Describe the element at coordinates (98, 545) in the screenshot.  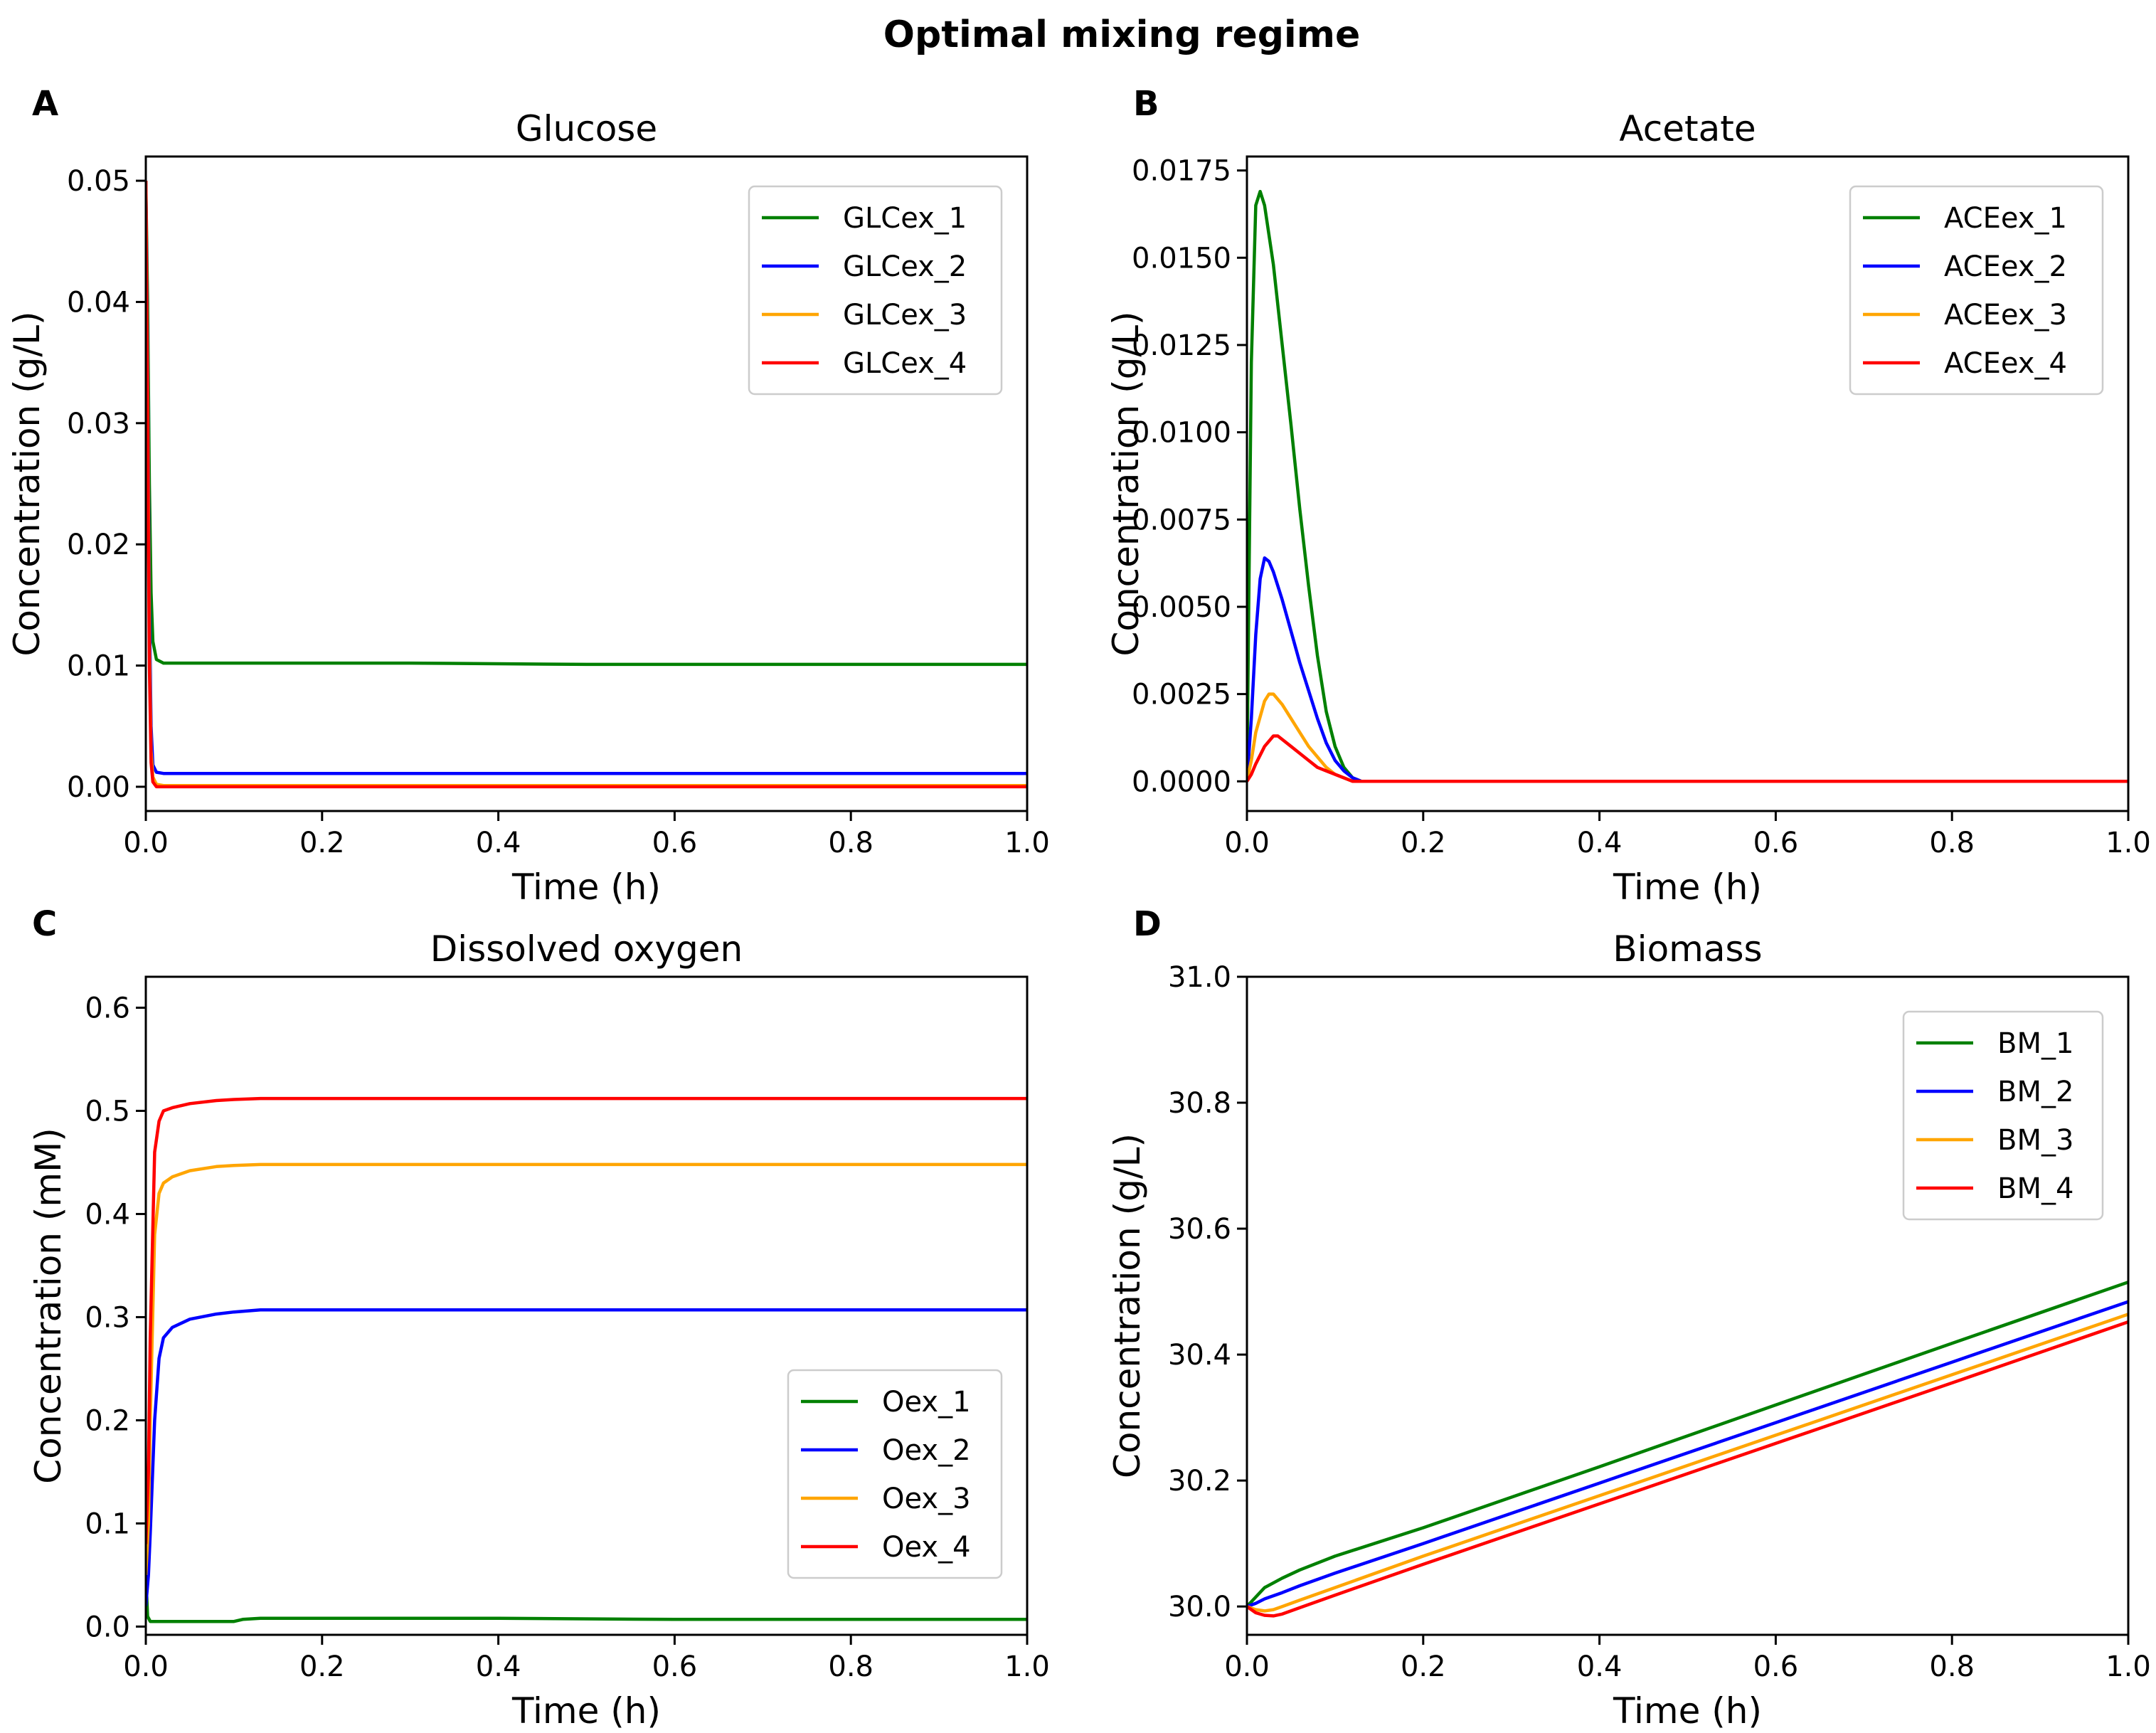
I see `y-tick-label: 0.02` at that location.